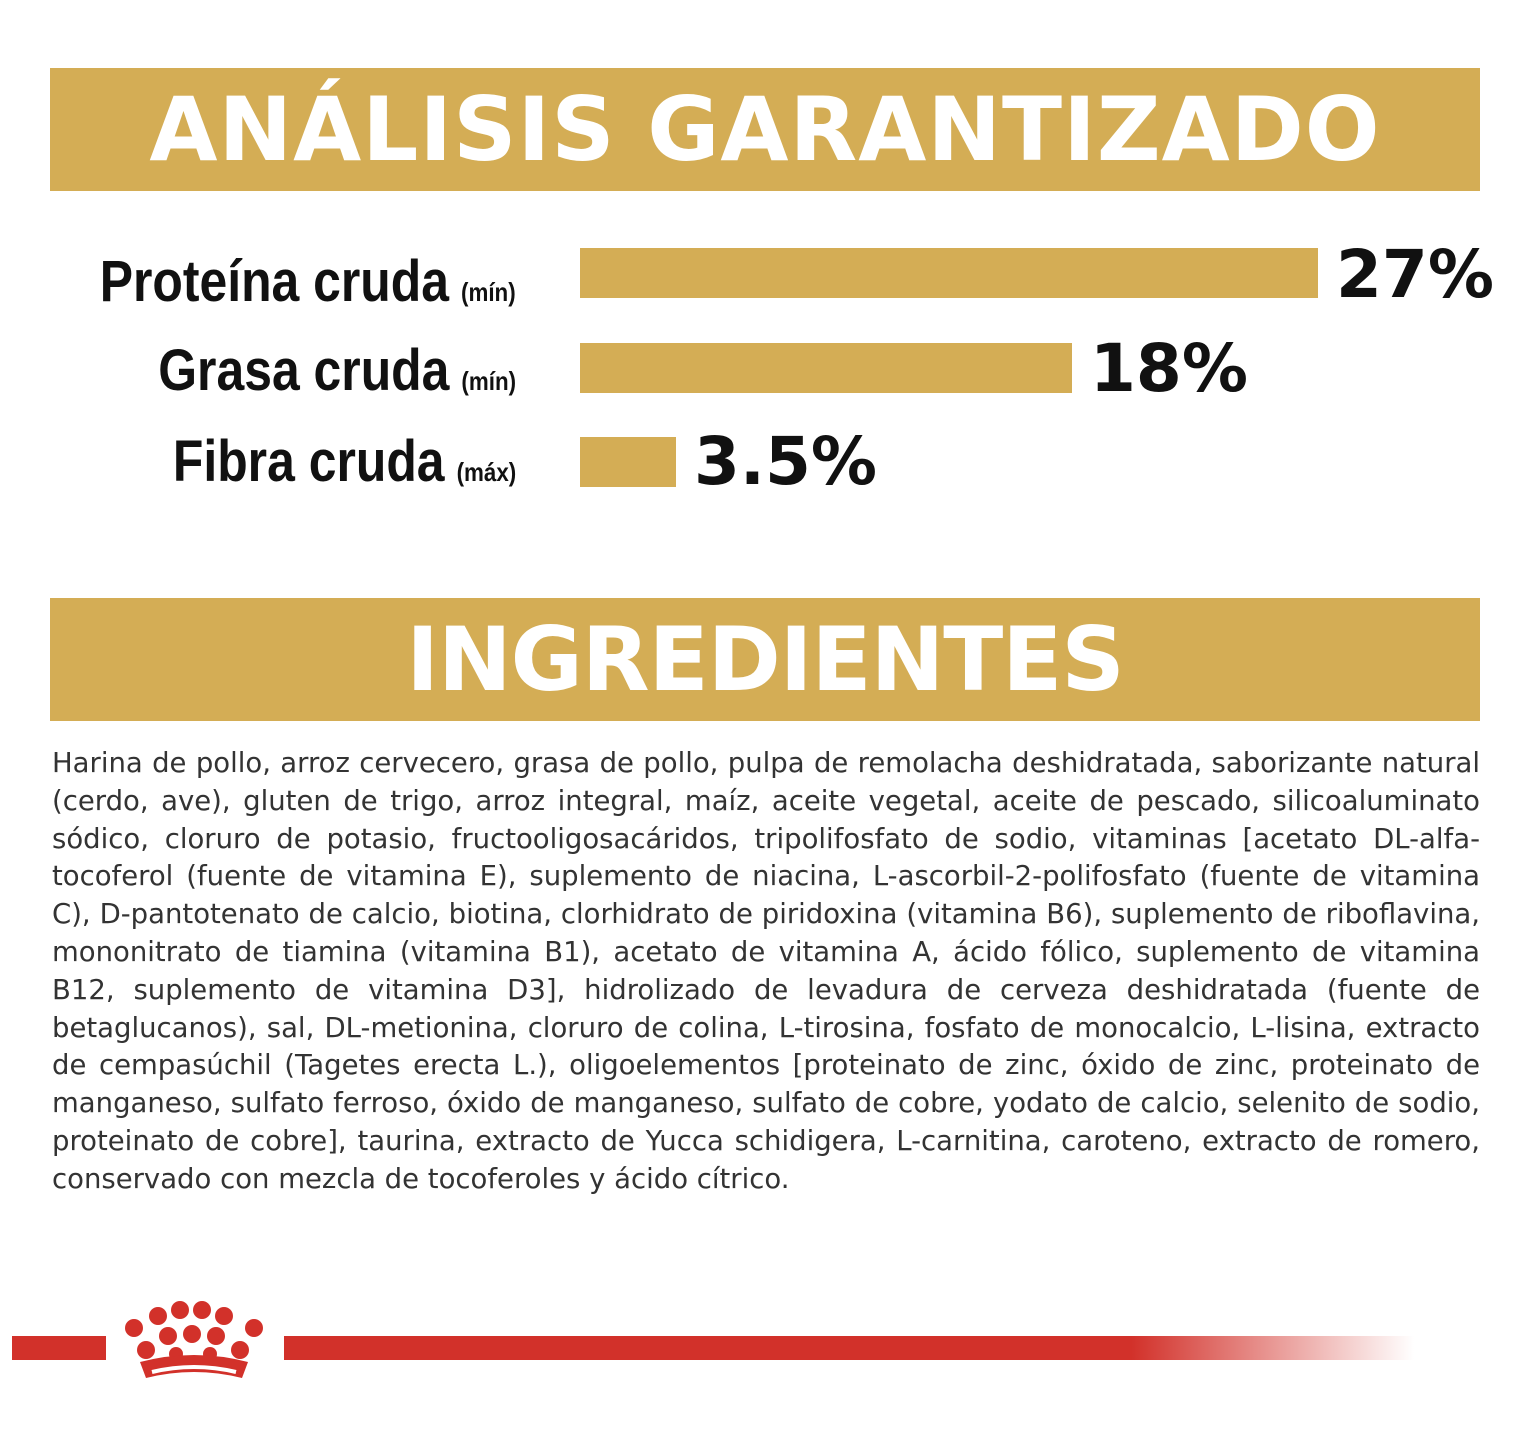 This screenshot has height=1434, width=1526. I want to click on nutrient-label-protein: Proteína cruda (mín), so click(308, 281).